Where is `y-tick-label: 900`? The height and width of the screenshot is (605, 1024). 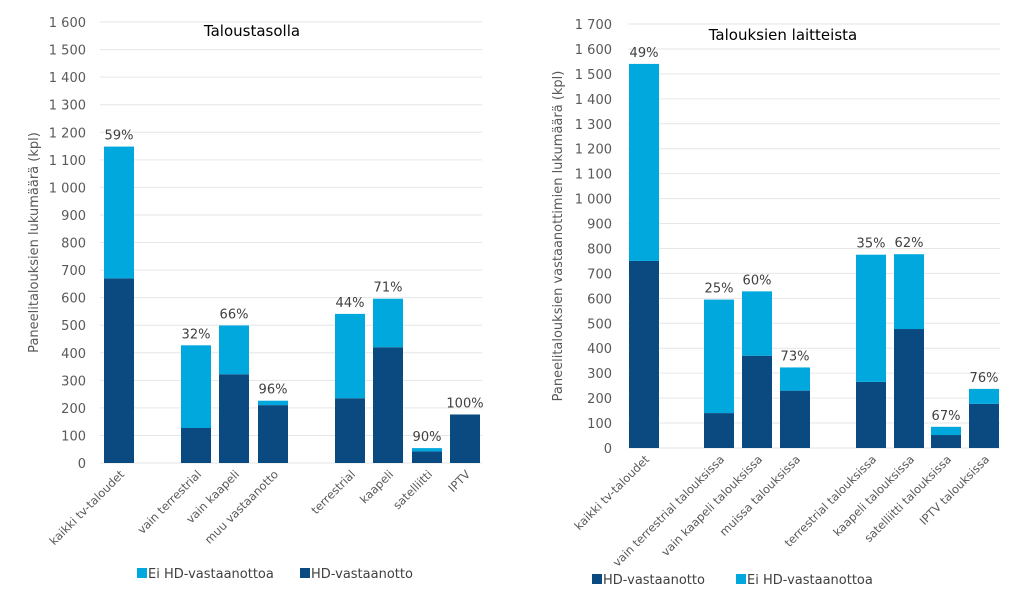
y-tick-label: 900 is located at coordinates (599, 225).